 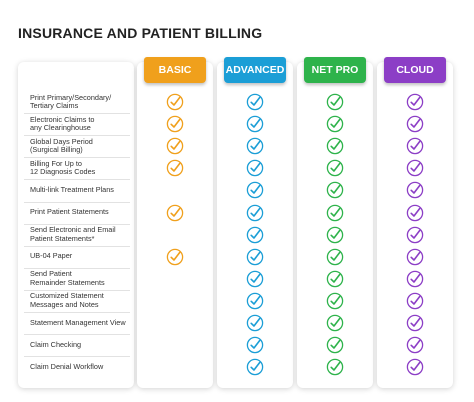 I want to click on feature-label: UB-04 Paper, so click(x=51, y=256).